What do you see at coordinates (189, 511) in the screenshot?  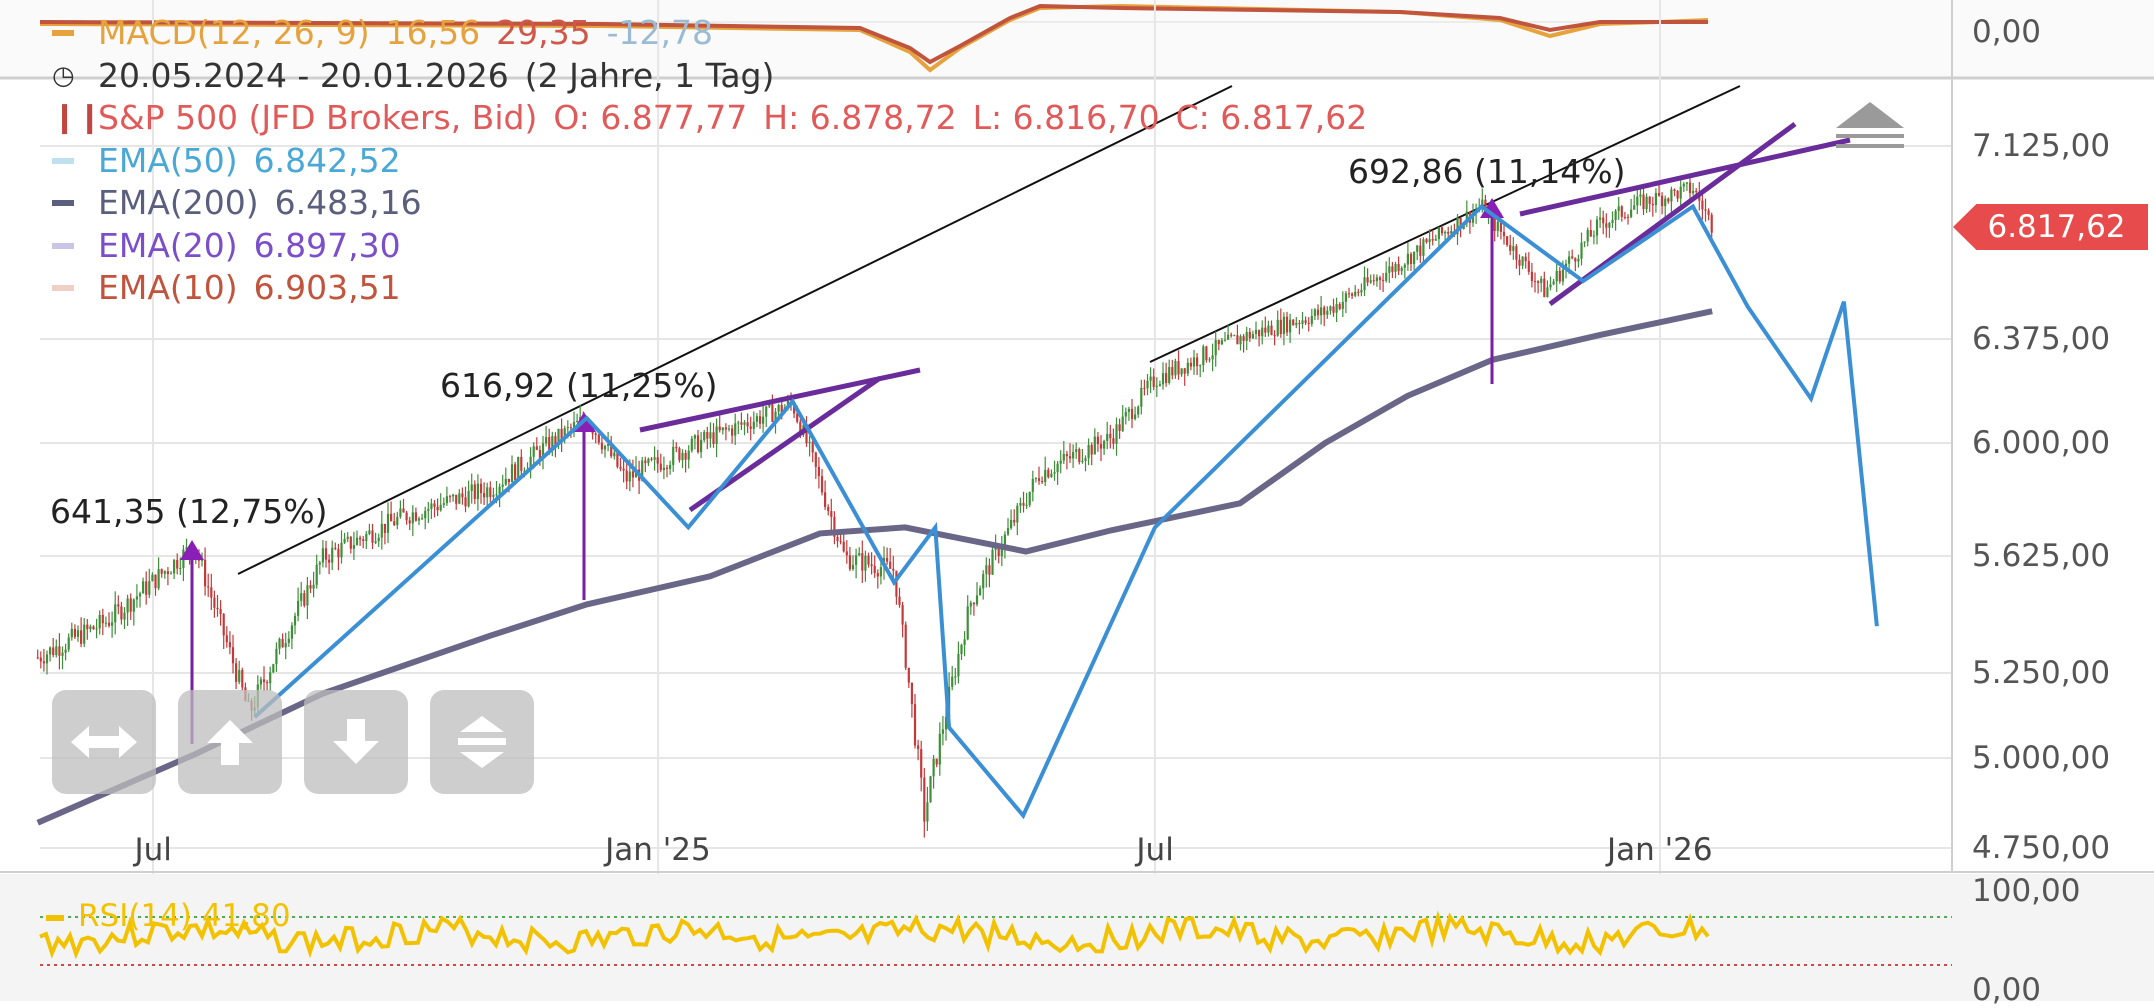 I see `annotation-rise-1: 641,35 (12,75%)` at bounding box center [189, 511].